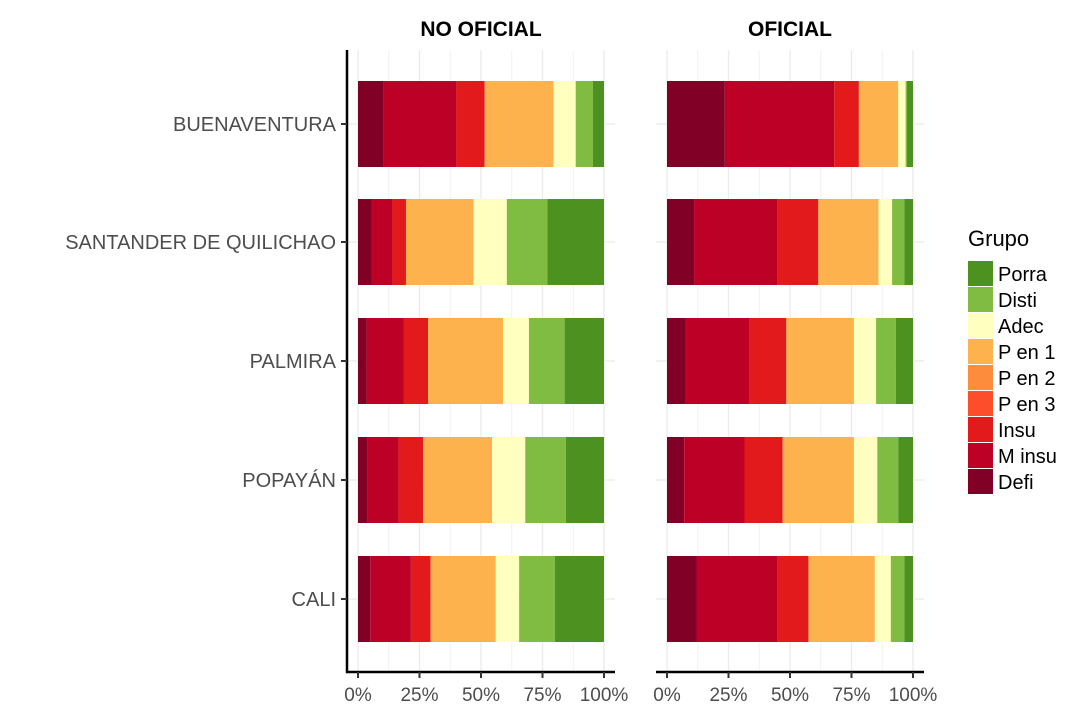 The image size is (1089, 704). What do you see at coordinates (790, 29) in the screenshot?
I see `facet-title: OFICIAL` at bounding box center [790, 29].